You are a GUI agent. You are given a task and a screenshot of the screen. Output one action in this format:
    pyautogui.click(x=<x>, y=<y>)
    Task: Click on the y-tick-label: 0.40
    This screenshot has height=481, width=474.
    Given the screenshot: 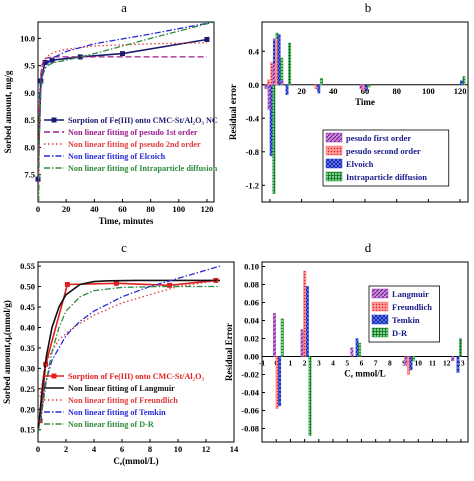 What is the action you would take?
    pyautogui.click(x=27, y=327)
    